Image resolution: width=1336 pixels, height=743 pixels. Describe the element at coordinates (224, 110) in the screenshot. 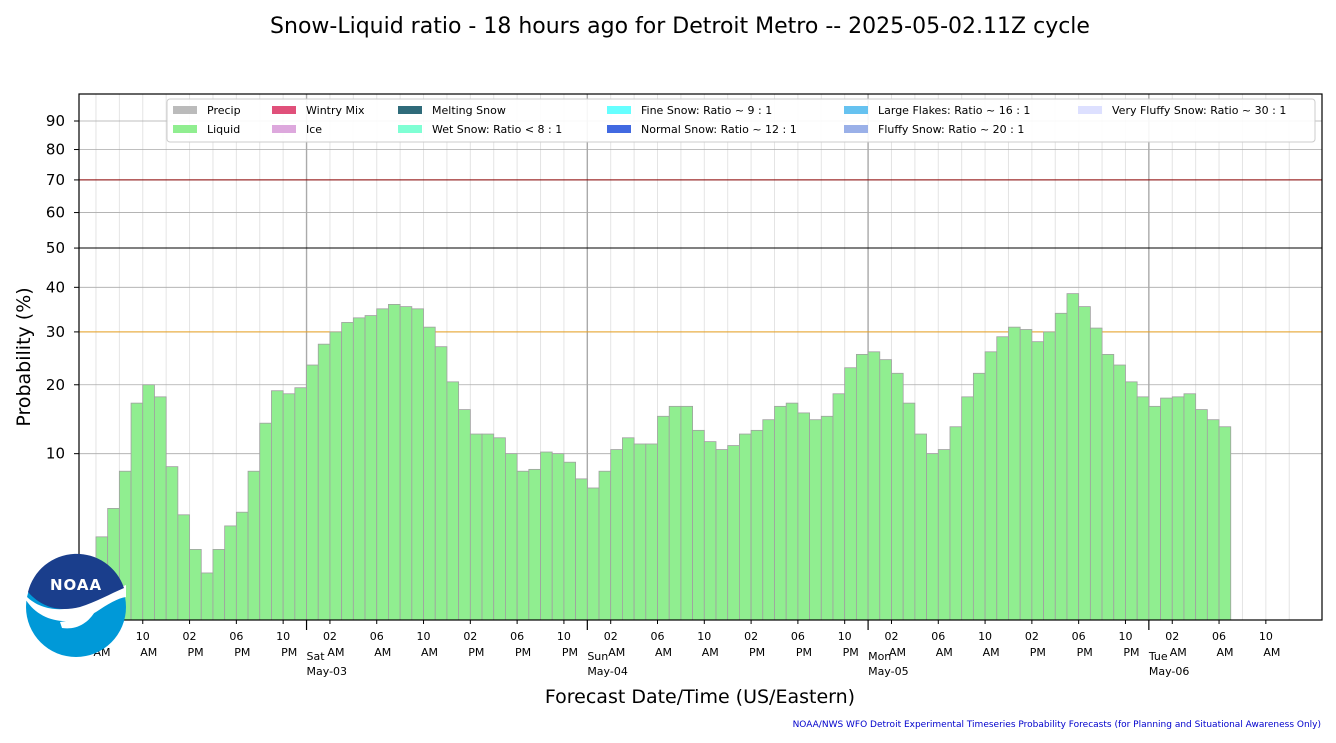

I see `legend-label: Precip` at that location.